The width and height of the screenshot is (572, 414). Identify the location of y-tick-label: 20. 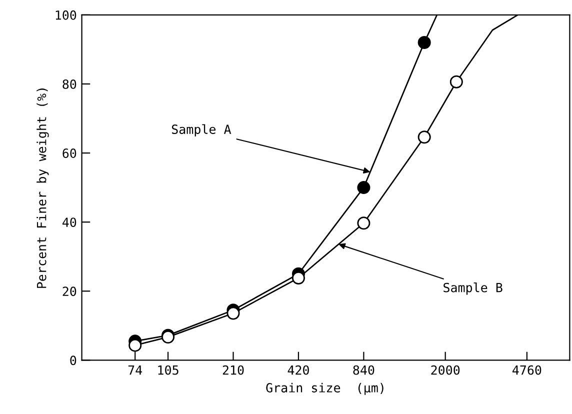
(69, 291).